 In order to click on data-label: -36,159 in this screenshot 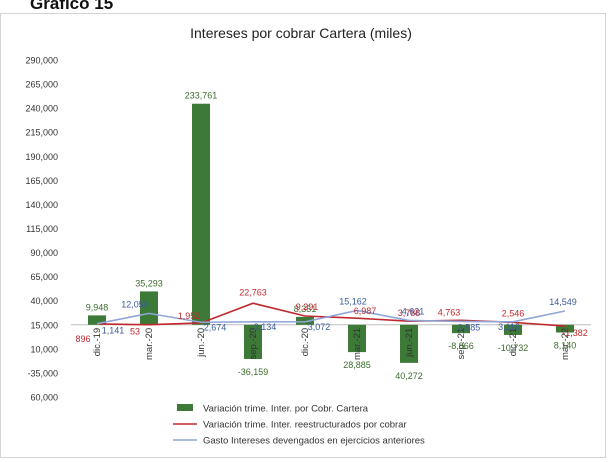, I will do `click(253, 372)`.